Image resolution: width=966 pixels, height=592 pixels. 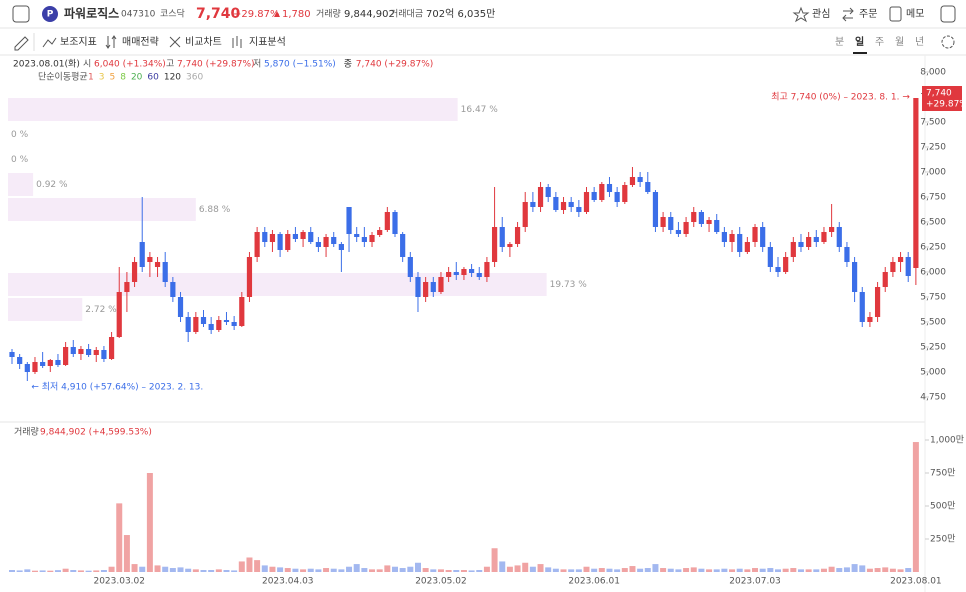 I want to click on order-icon, so click(x=848, y=14).